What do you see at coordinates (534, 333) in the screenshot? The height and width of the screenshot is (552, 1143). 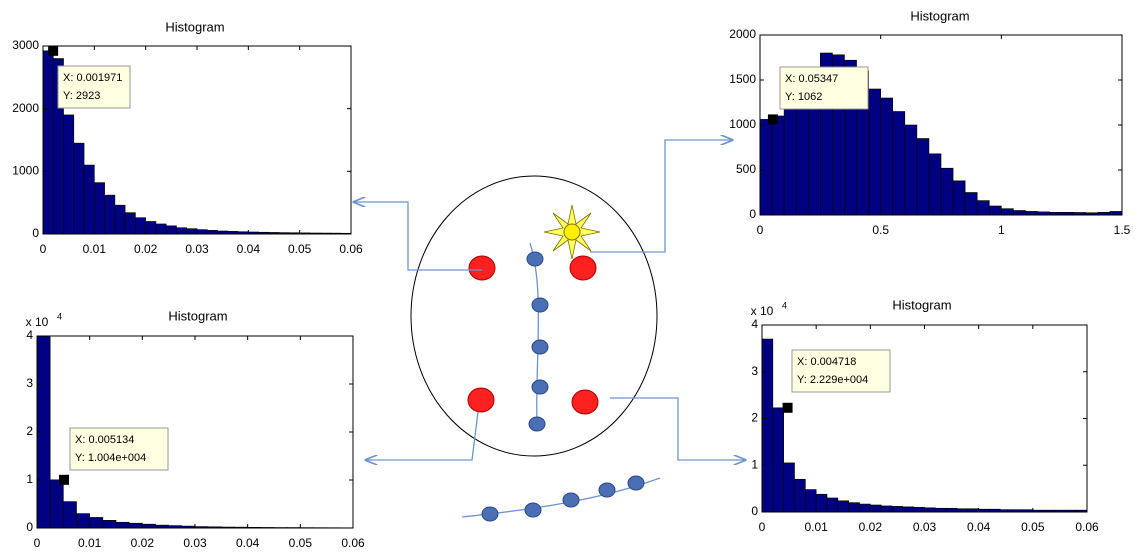 I see `chain` at bounding box center [534, 333].